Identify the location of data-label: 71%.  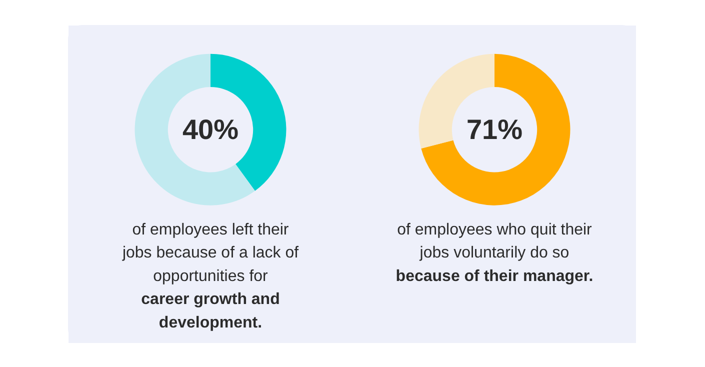
(494, 130).